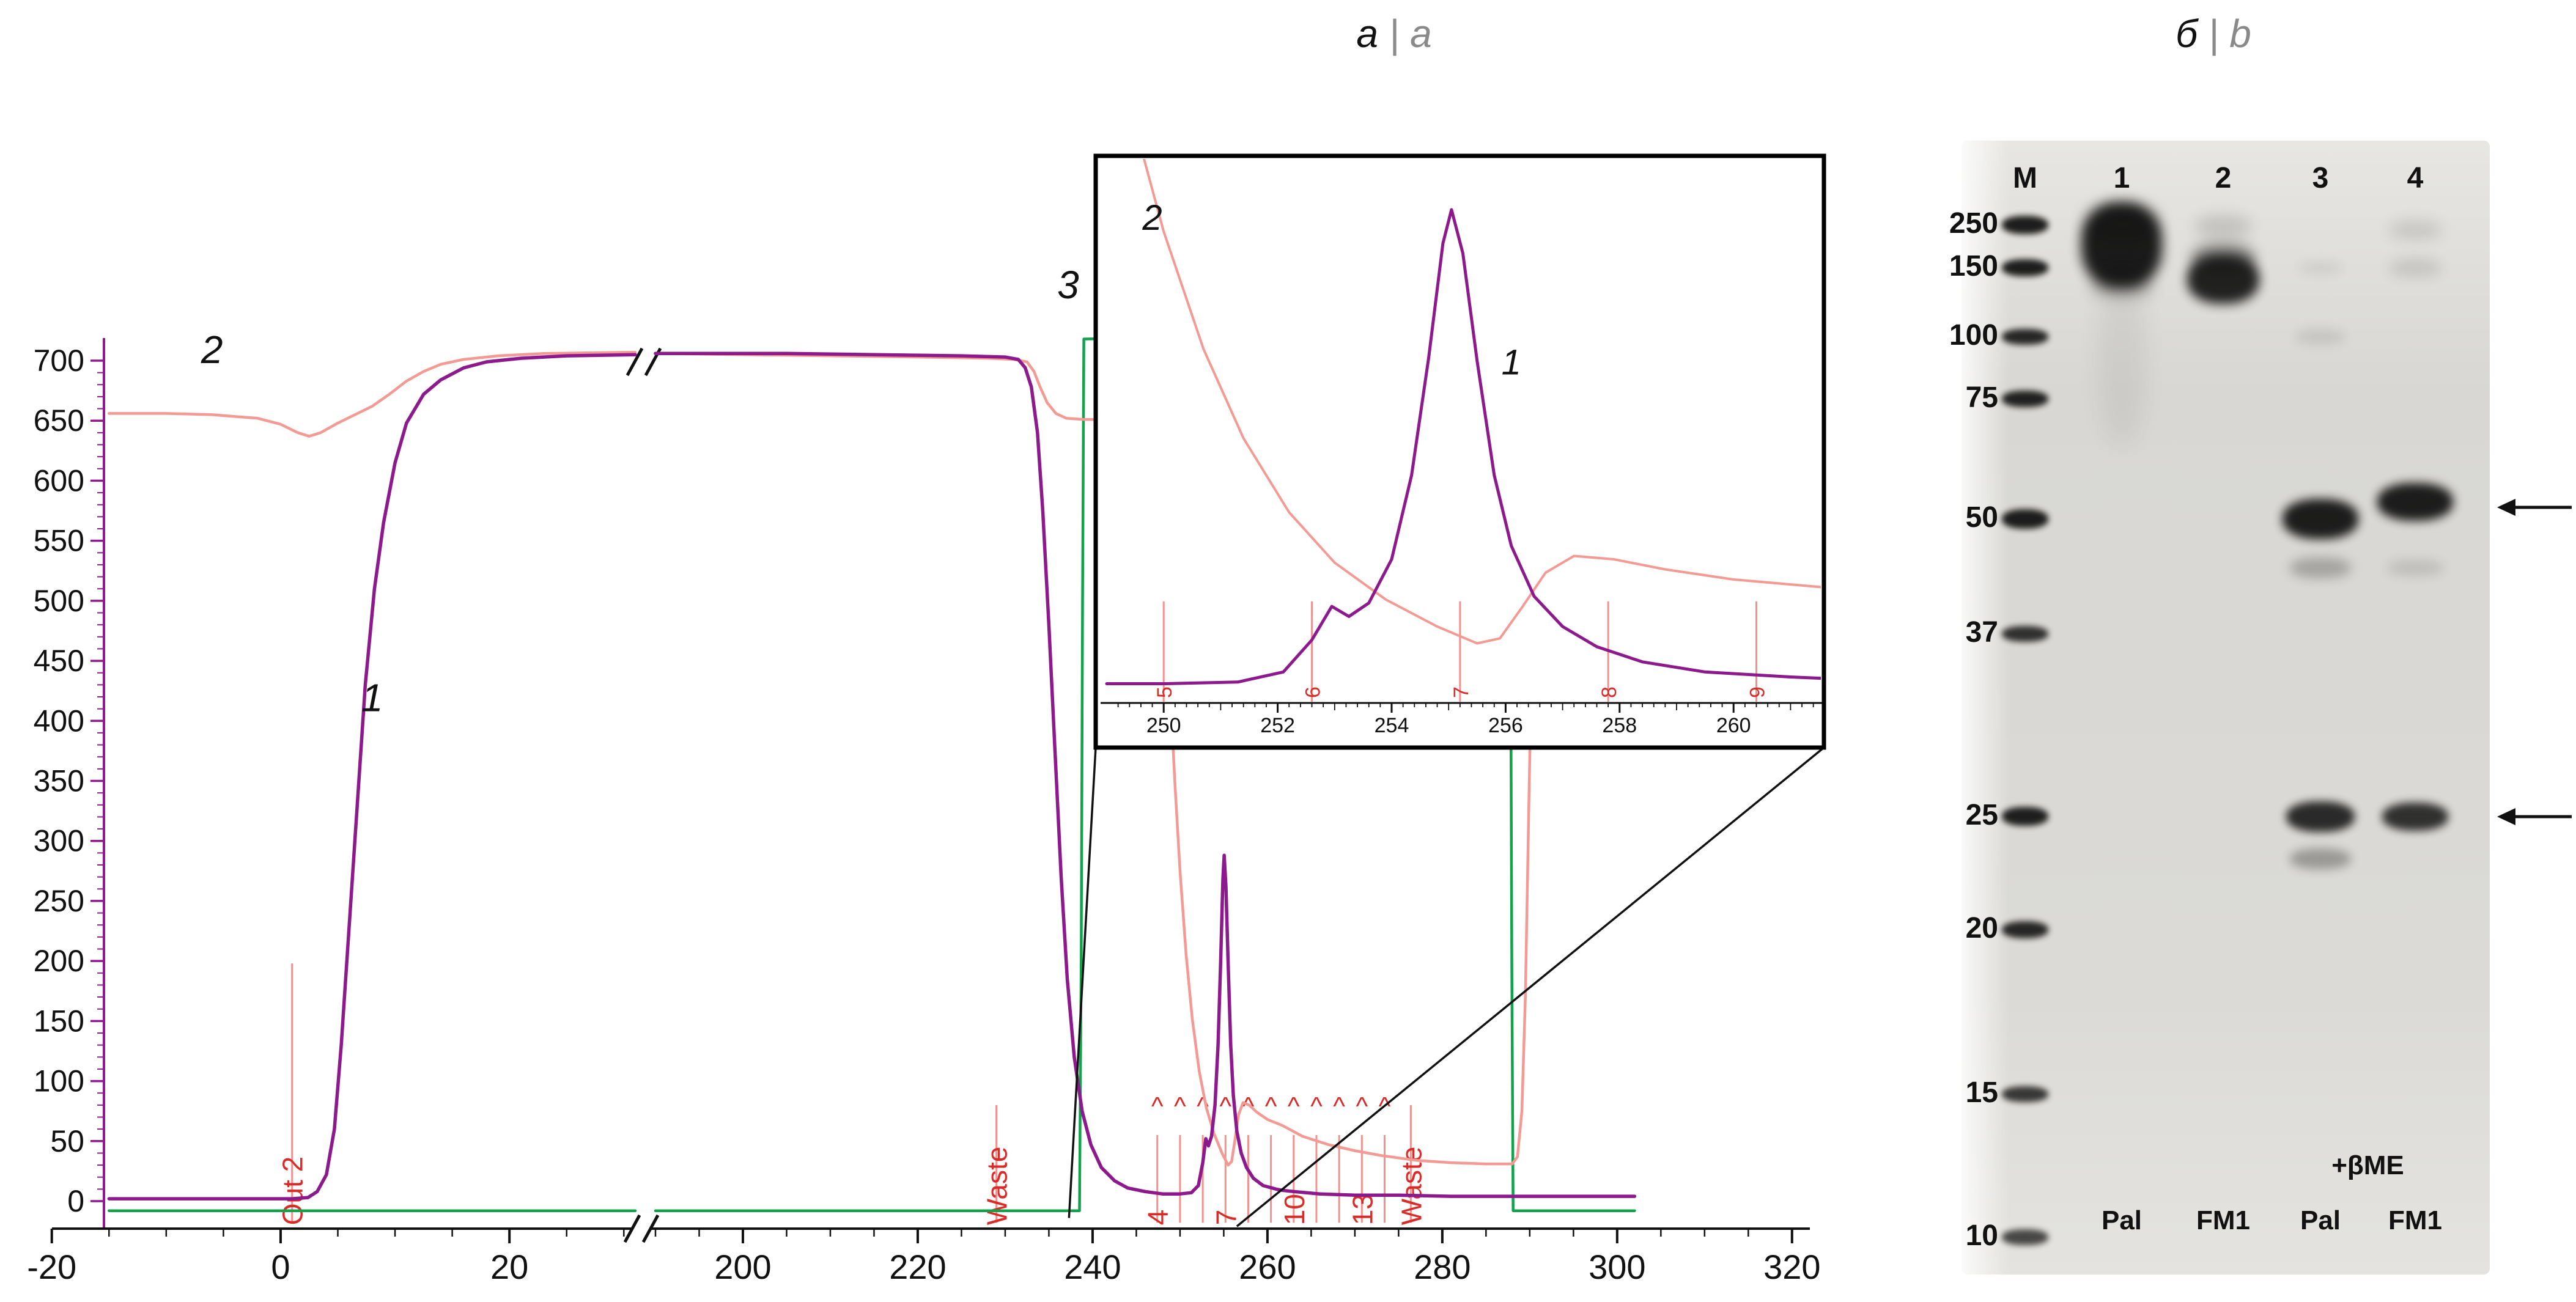 The height and width of the screenshot is (1302, 2576). Describe the element at coordinates (2415, 230) in the screenshot. I see `gel-band-lane4-235kda` at that location.